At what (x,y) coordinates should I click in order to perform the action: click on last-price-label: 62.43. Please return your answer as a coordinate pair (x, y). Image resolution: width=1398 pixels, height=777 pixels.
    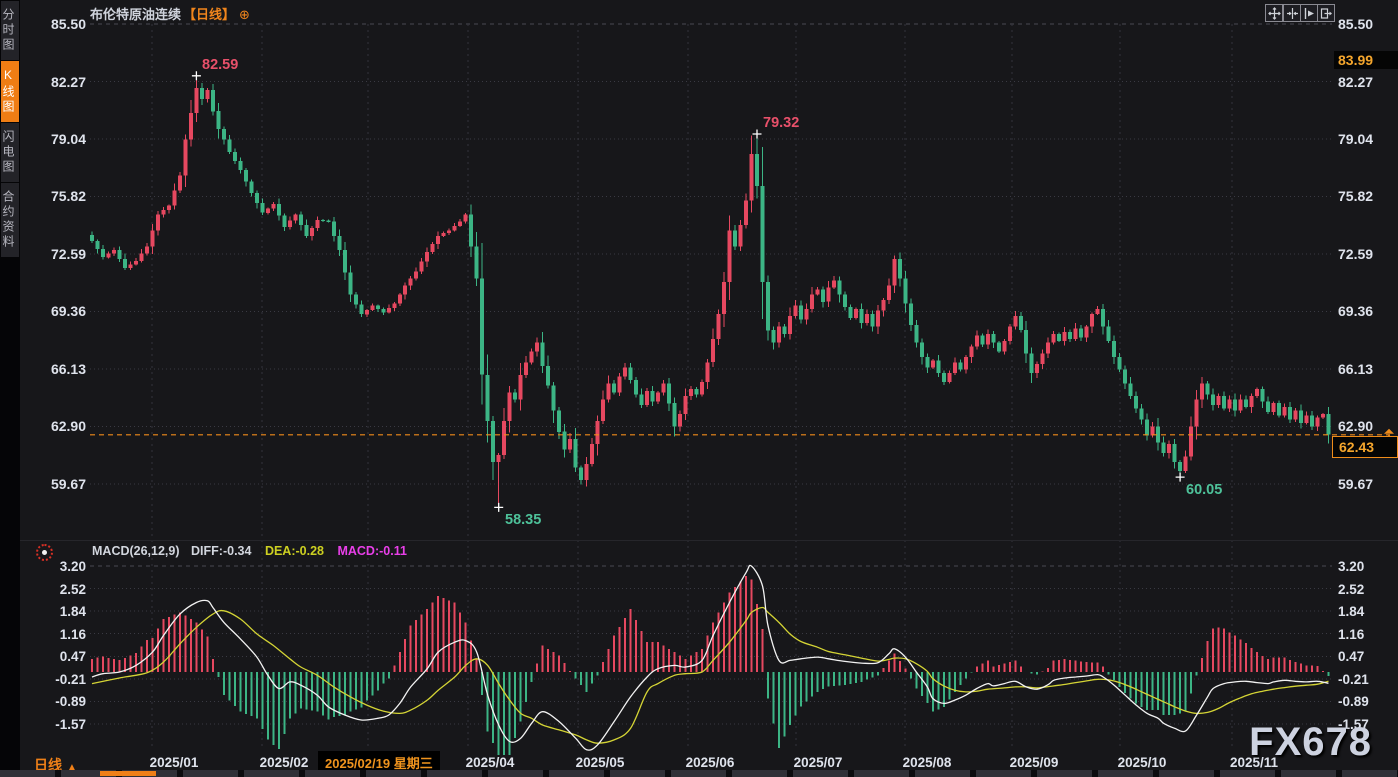
    Looking at the image, I should click on (1365, 447).